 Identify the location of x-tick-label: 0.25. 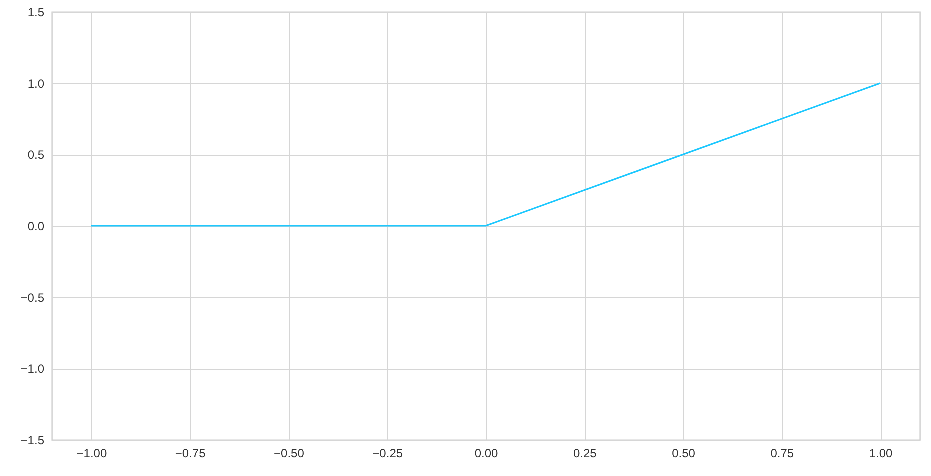
(585, 453).